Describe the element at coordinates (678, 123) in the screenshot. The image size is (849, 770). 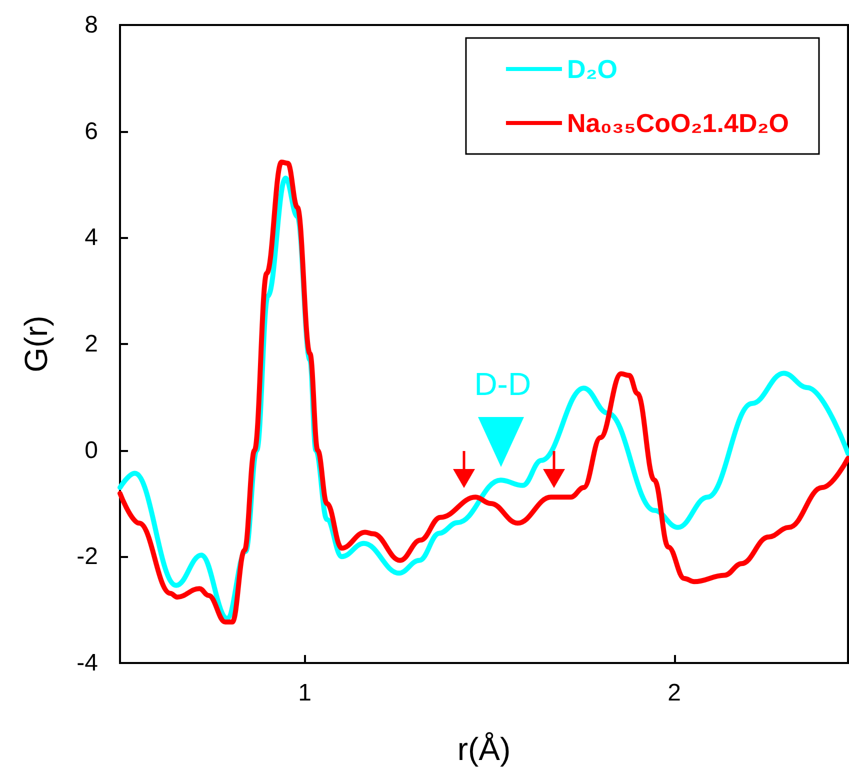
I see `legend-label: Na₀₃₅CoO₂1.4D₂O` at that location.